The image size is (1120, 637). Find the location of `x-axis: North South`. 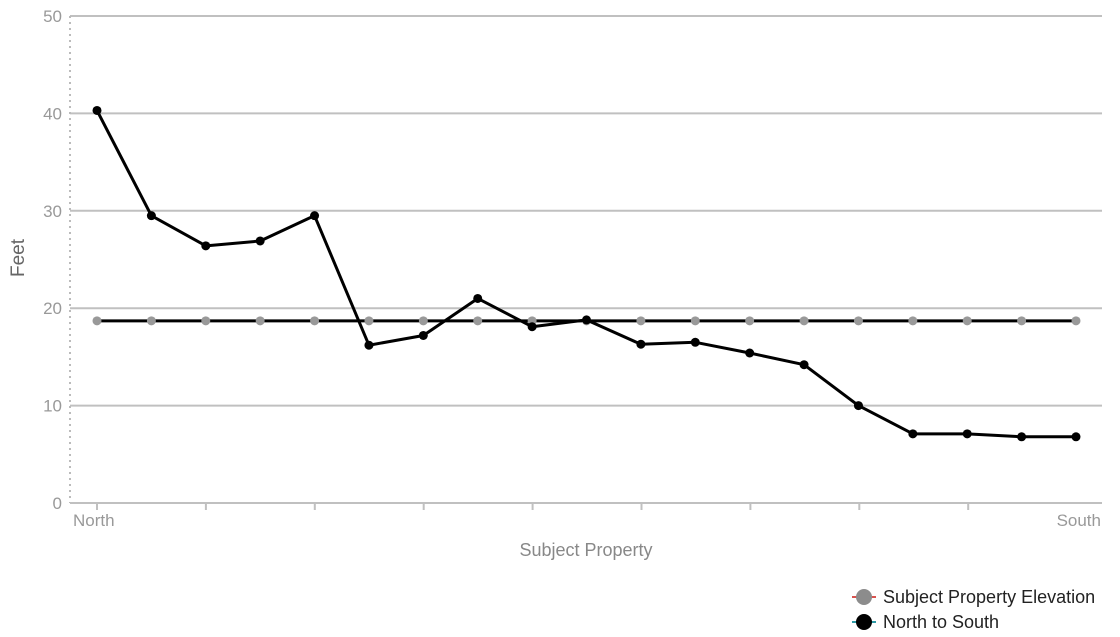

x-axis: North South is located at coordinates (586, 516).